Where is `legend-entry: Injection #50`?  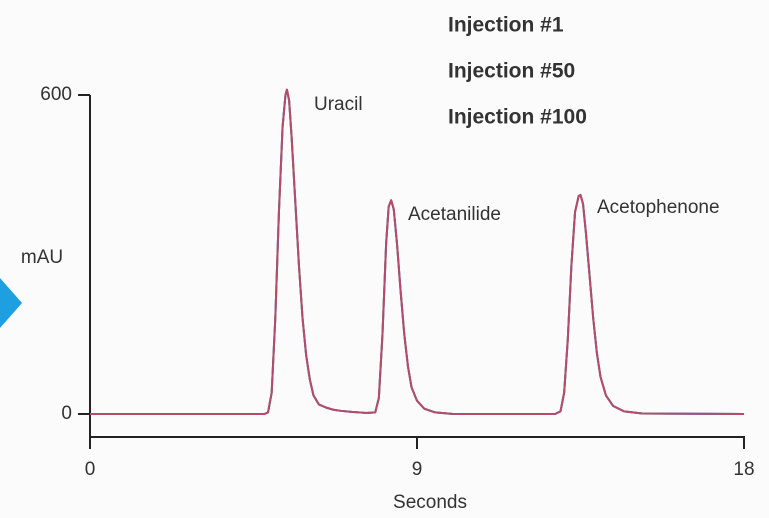 legend-entry: Injection #50 is located at coordinates (511, 71).